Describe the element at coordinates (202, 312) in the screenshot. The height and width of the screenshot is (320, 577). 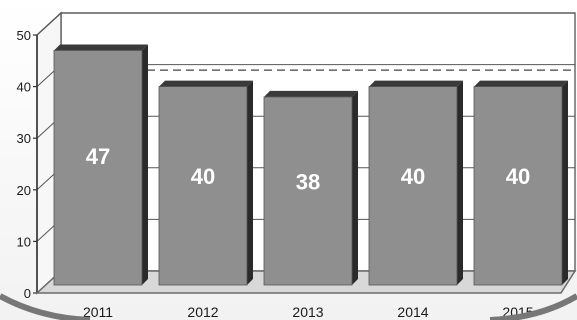
I see `x-tick-label: 2012` at that location.